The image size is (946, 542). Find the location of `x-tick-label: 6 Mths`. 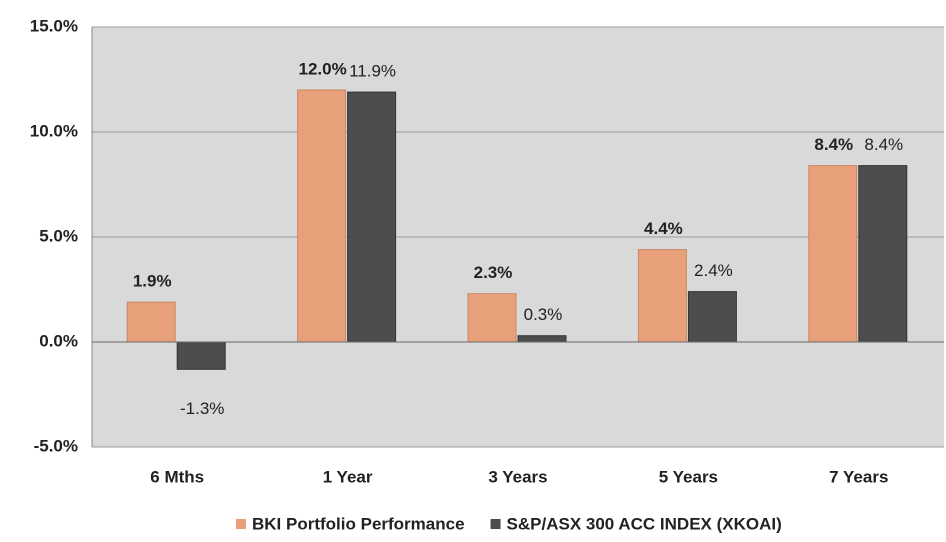

x-tick-label: 6 Mths is located at coordinates (177, 476).